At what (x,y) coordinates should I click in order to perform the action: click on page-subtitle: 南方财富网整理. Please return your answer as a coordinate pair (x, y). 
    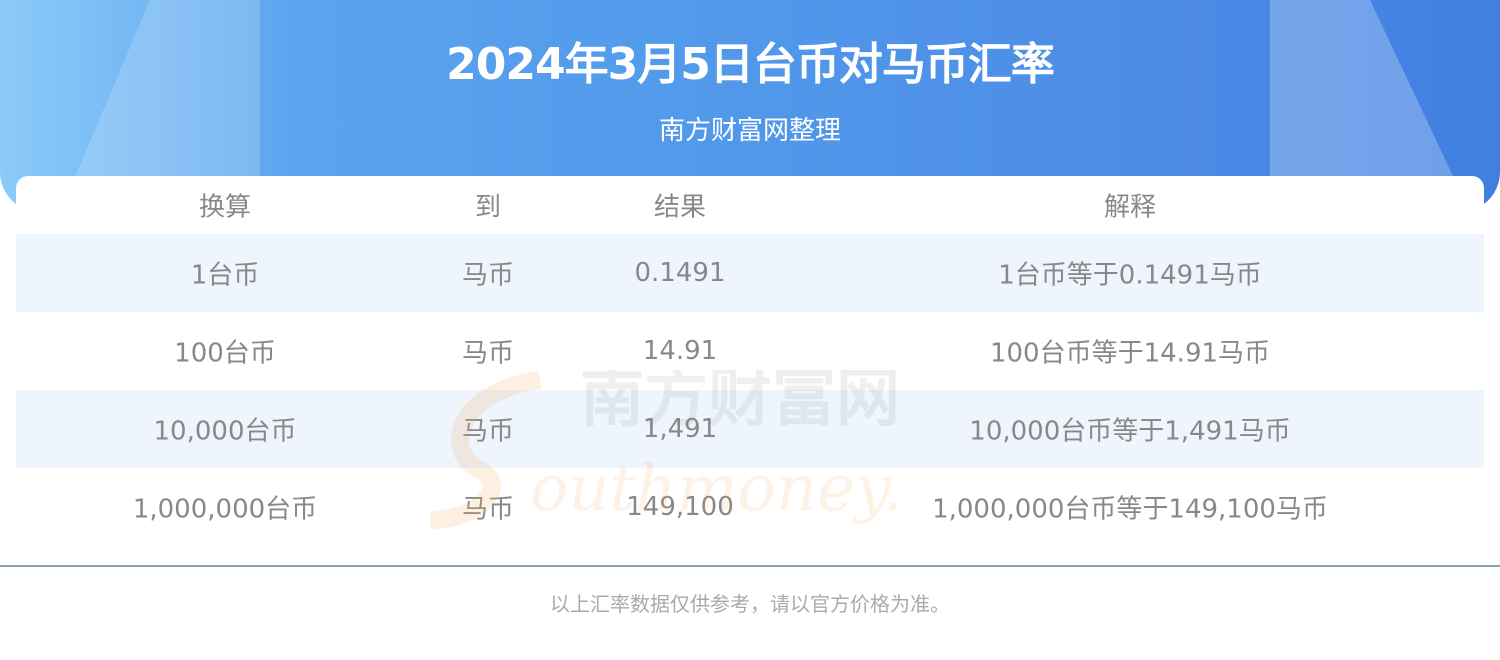
    Looking at the image, I should click on (749, 131).